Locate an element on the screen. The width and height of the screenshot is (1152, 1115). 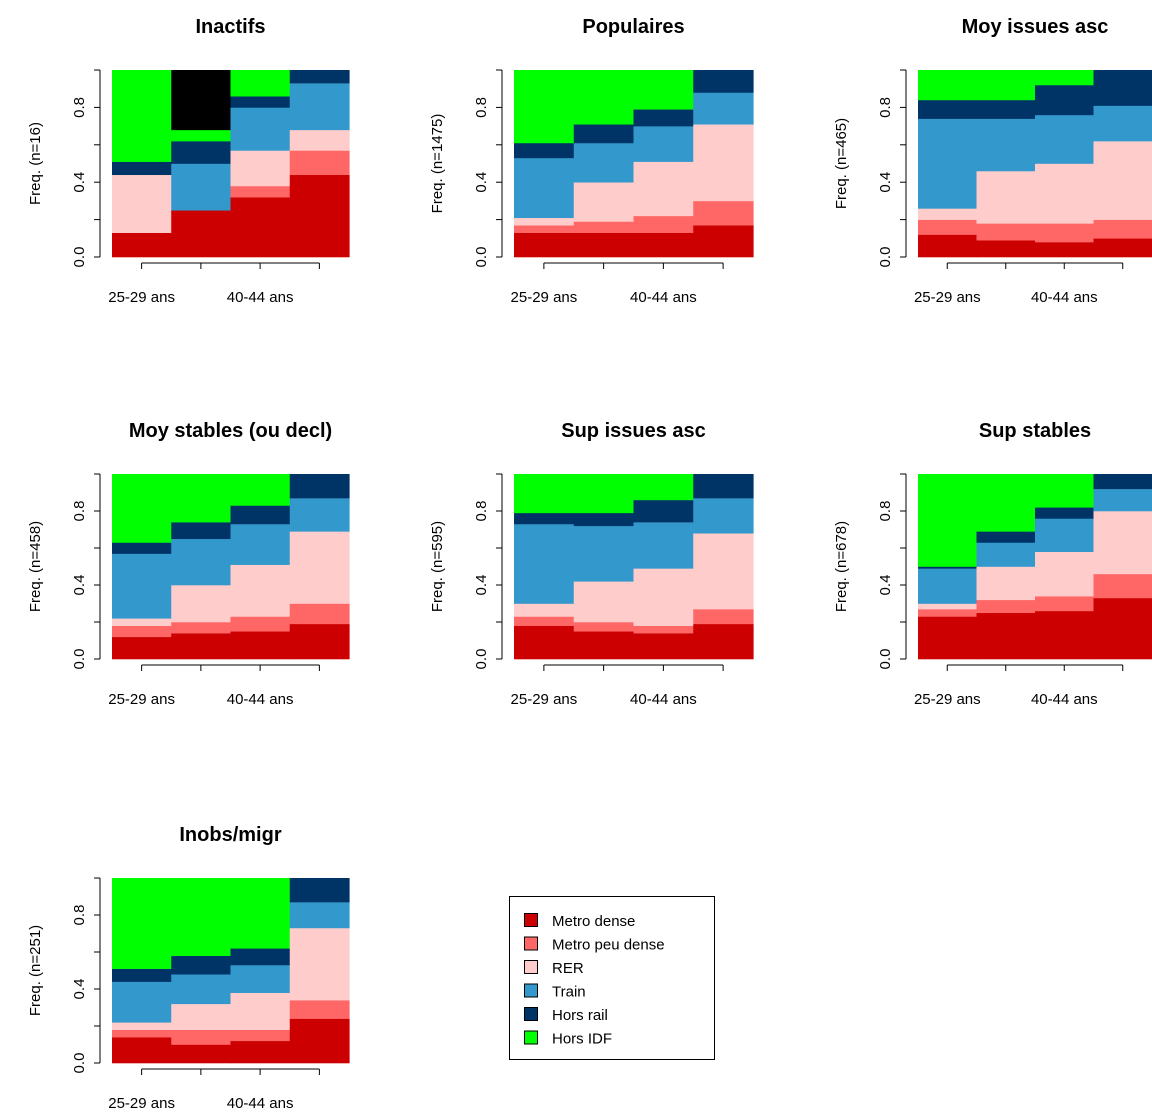
legend-box is located at coordinates (612, 978).